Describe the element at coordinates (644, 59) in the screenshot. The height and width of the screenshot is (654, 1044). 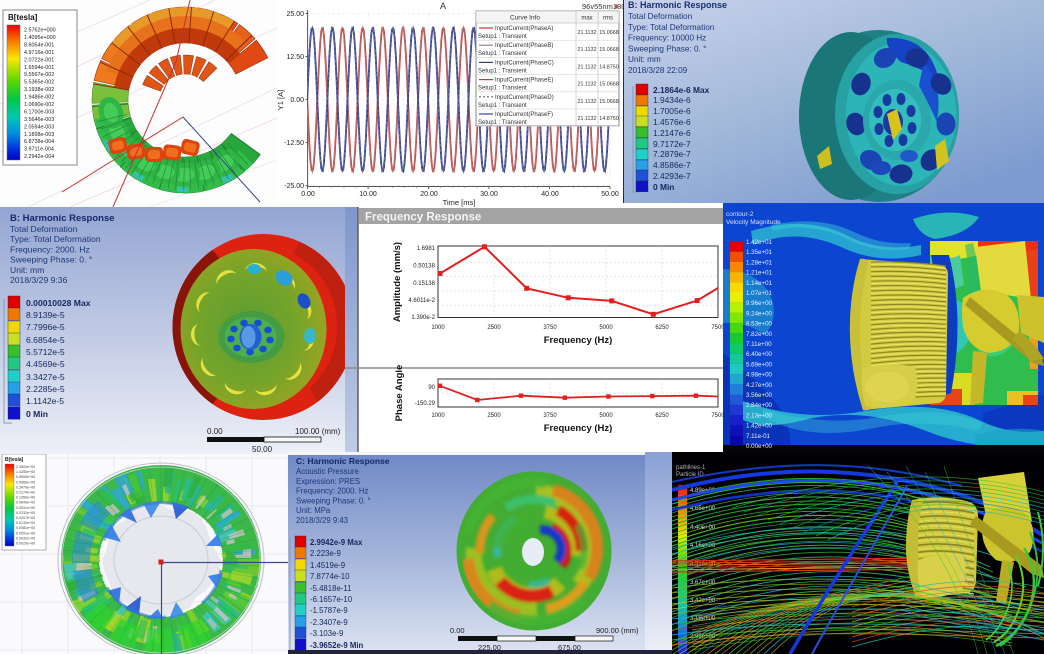
I see `svg-text: Unit: mm` at that location.